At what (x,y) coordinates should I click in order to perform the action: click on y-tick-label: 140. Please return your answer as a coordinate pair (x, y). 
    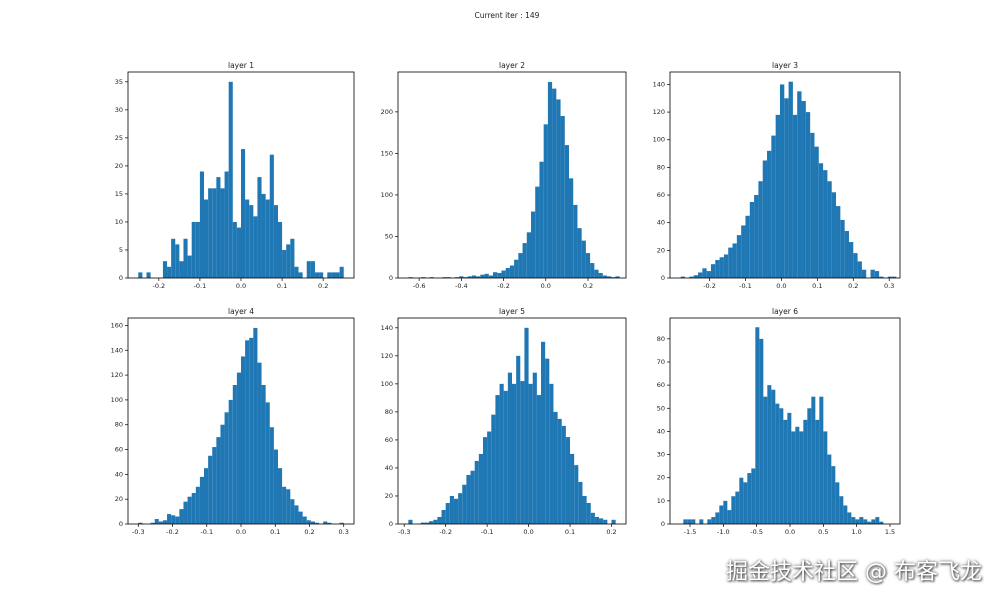
    Looking at the image, I should click on (387, 328).